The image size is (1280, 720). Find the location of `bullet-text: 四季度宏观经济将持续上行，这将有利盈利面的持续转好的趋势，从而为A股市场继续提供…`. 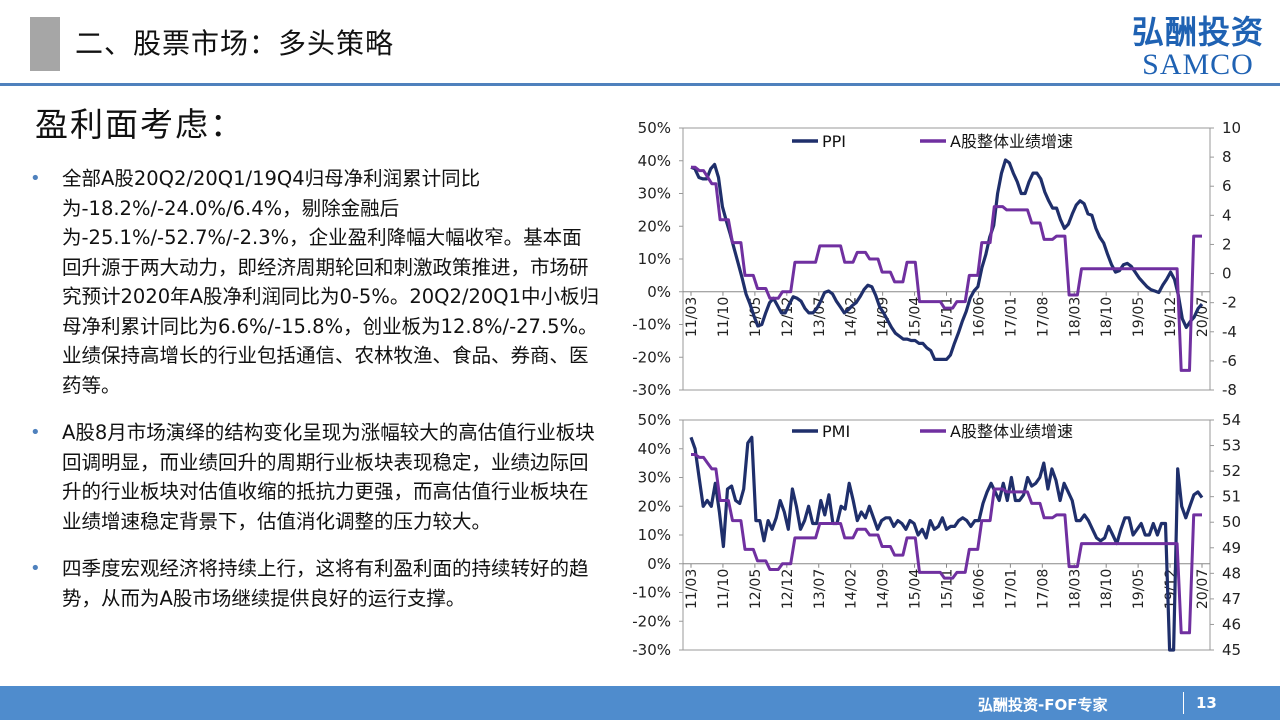

bullet-text: 四季度宏观经济将持续上行，这将有利盈利面的持续转好的趋势，从而为A股市场继续提供… is located at coordinates (325, 583).